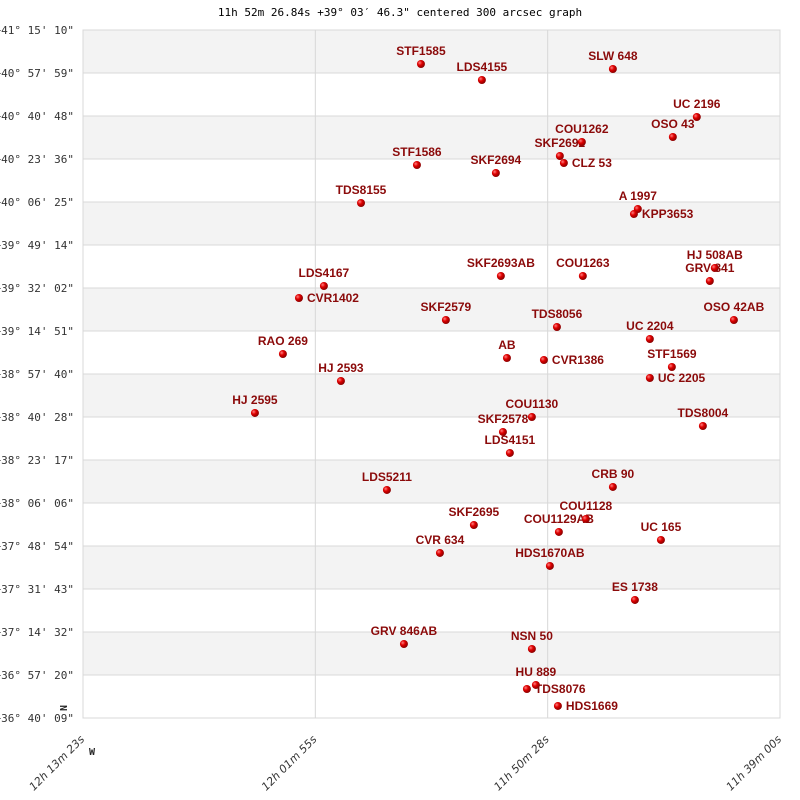  What do you see at coordinates (521, 763) in the screenshot?
I see `x-tick-label: 11h 50m 28s` at bounding box center [521, 763].